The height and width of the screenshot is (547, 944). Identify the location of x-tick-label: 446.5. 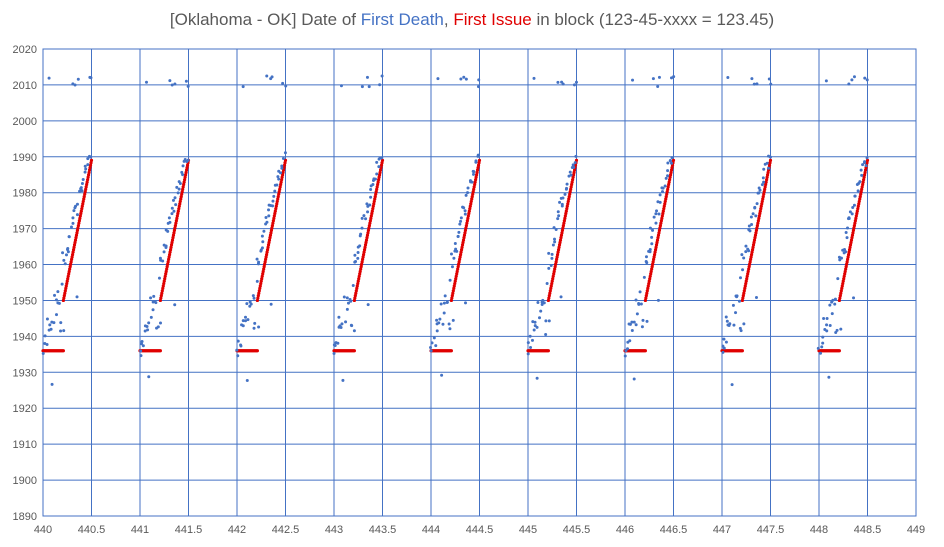
(674, 530).